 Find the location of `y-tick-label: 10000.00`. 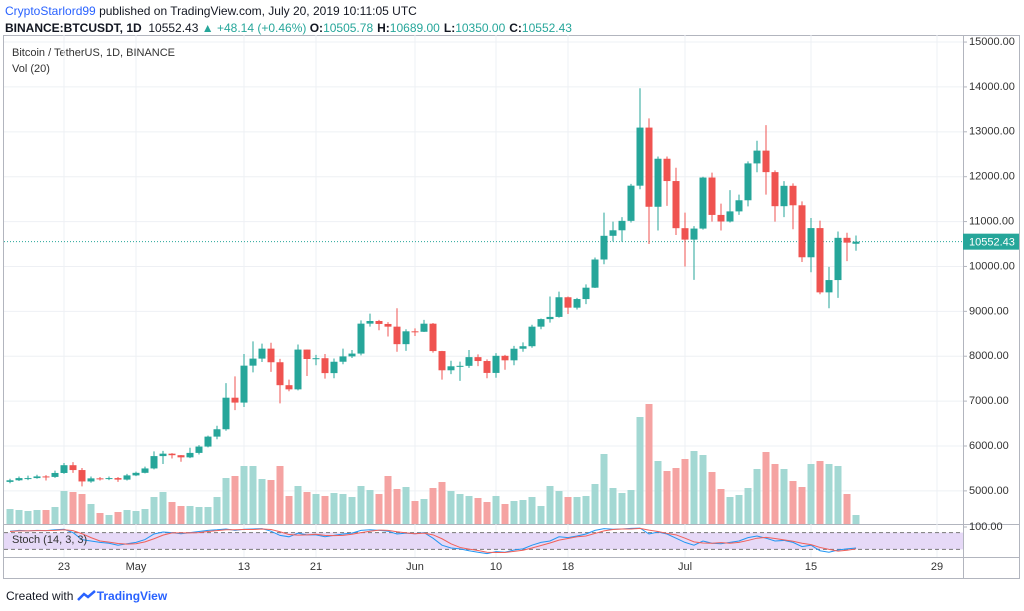

y-tick-label: 10000.00 is located at coordinates (992, 266).